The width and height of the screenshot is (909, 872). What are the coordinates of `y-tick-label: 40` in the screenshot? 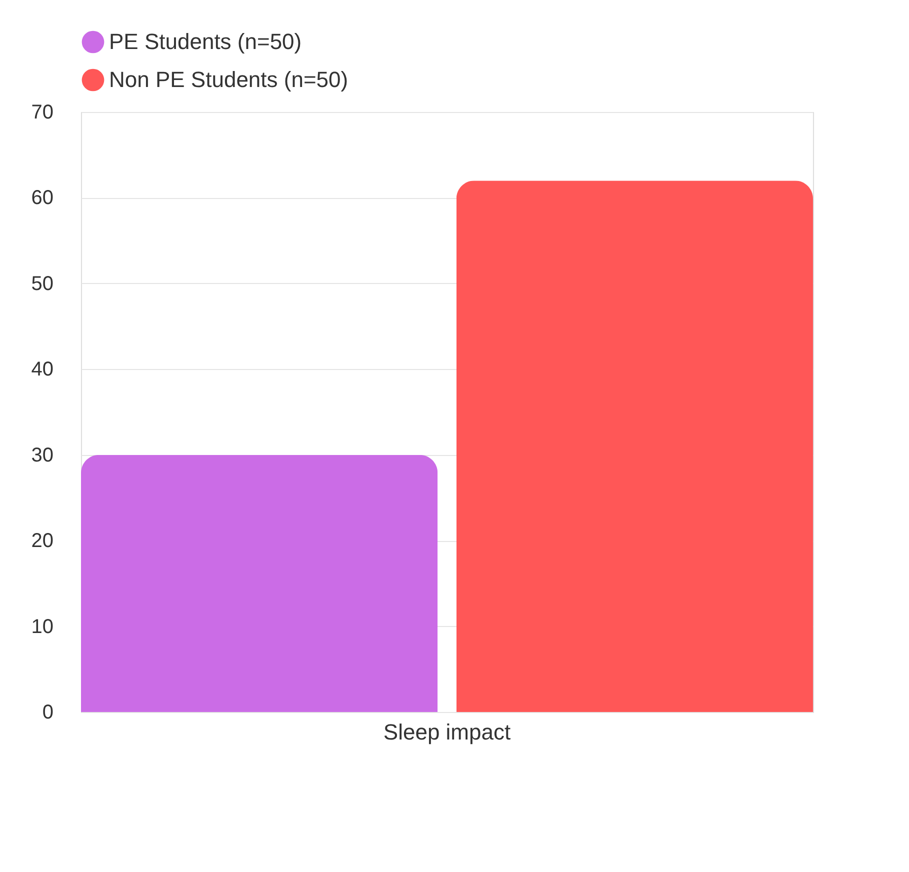 It's located at (42, 369).